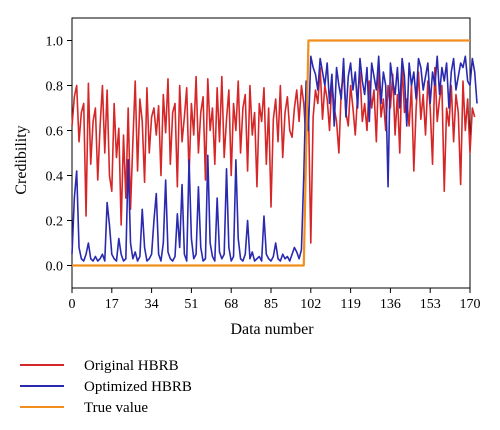 This screenshot has height=430, width=500. I want to click on y-tick-label: 0.6, so click(55, 132).